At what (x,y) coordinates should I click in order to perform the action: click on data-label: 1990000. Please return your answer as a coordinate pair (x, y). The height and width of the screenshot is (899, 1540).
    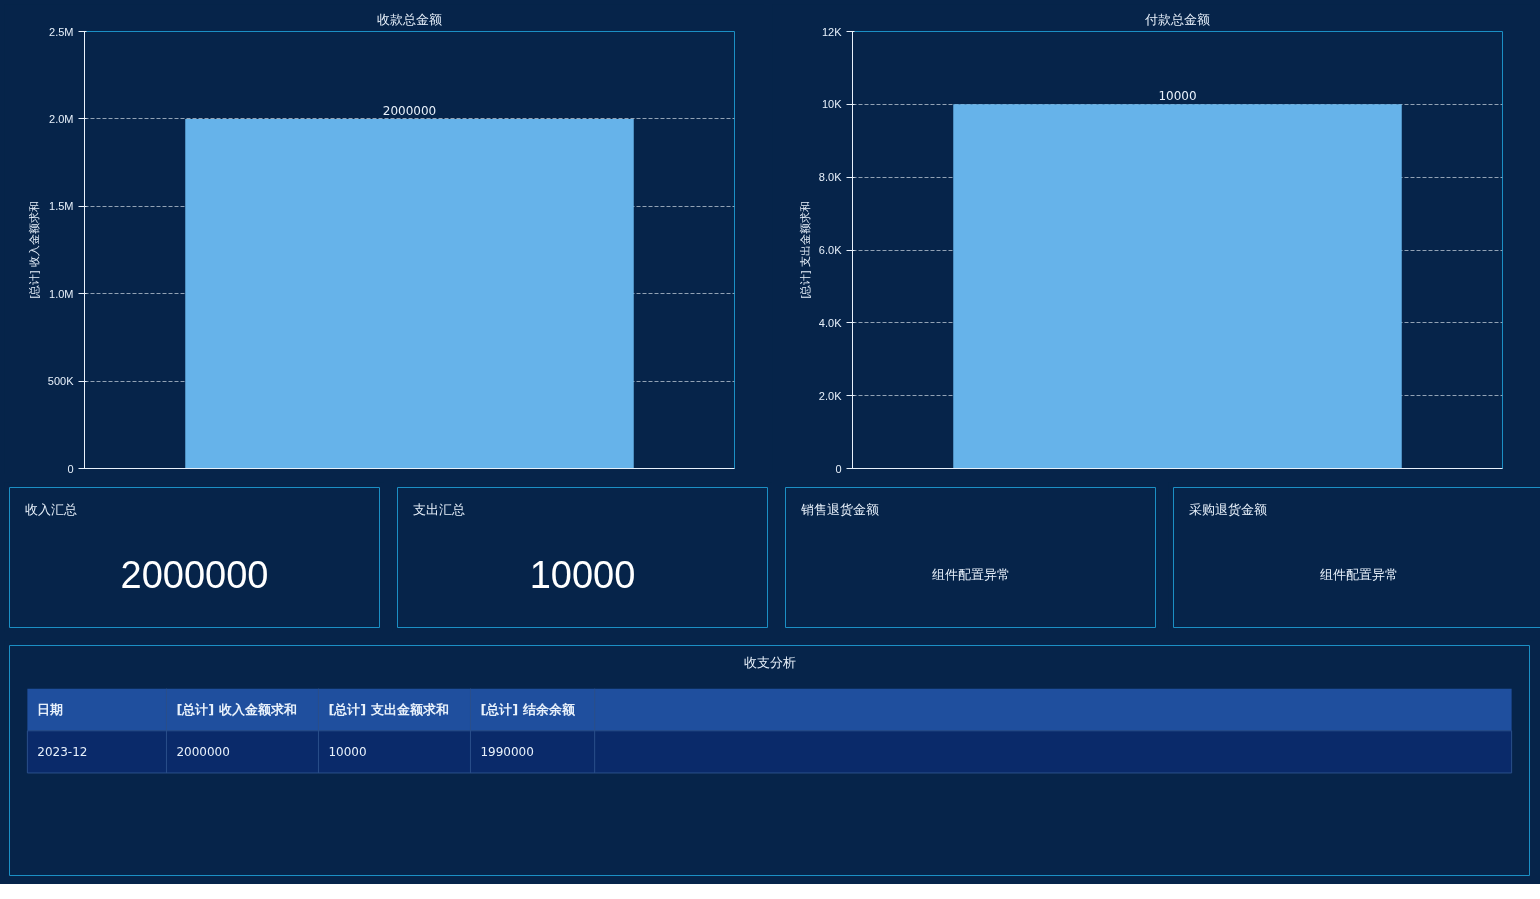
    Looking at the image, I should click on (507, 752).